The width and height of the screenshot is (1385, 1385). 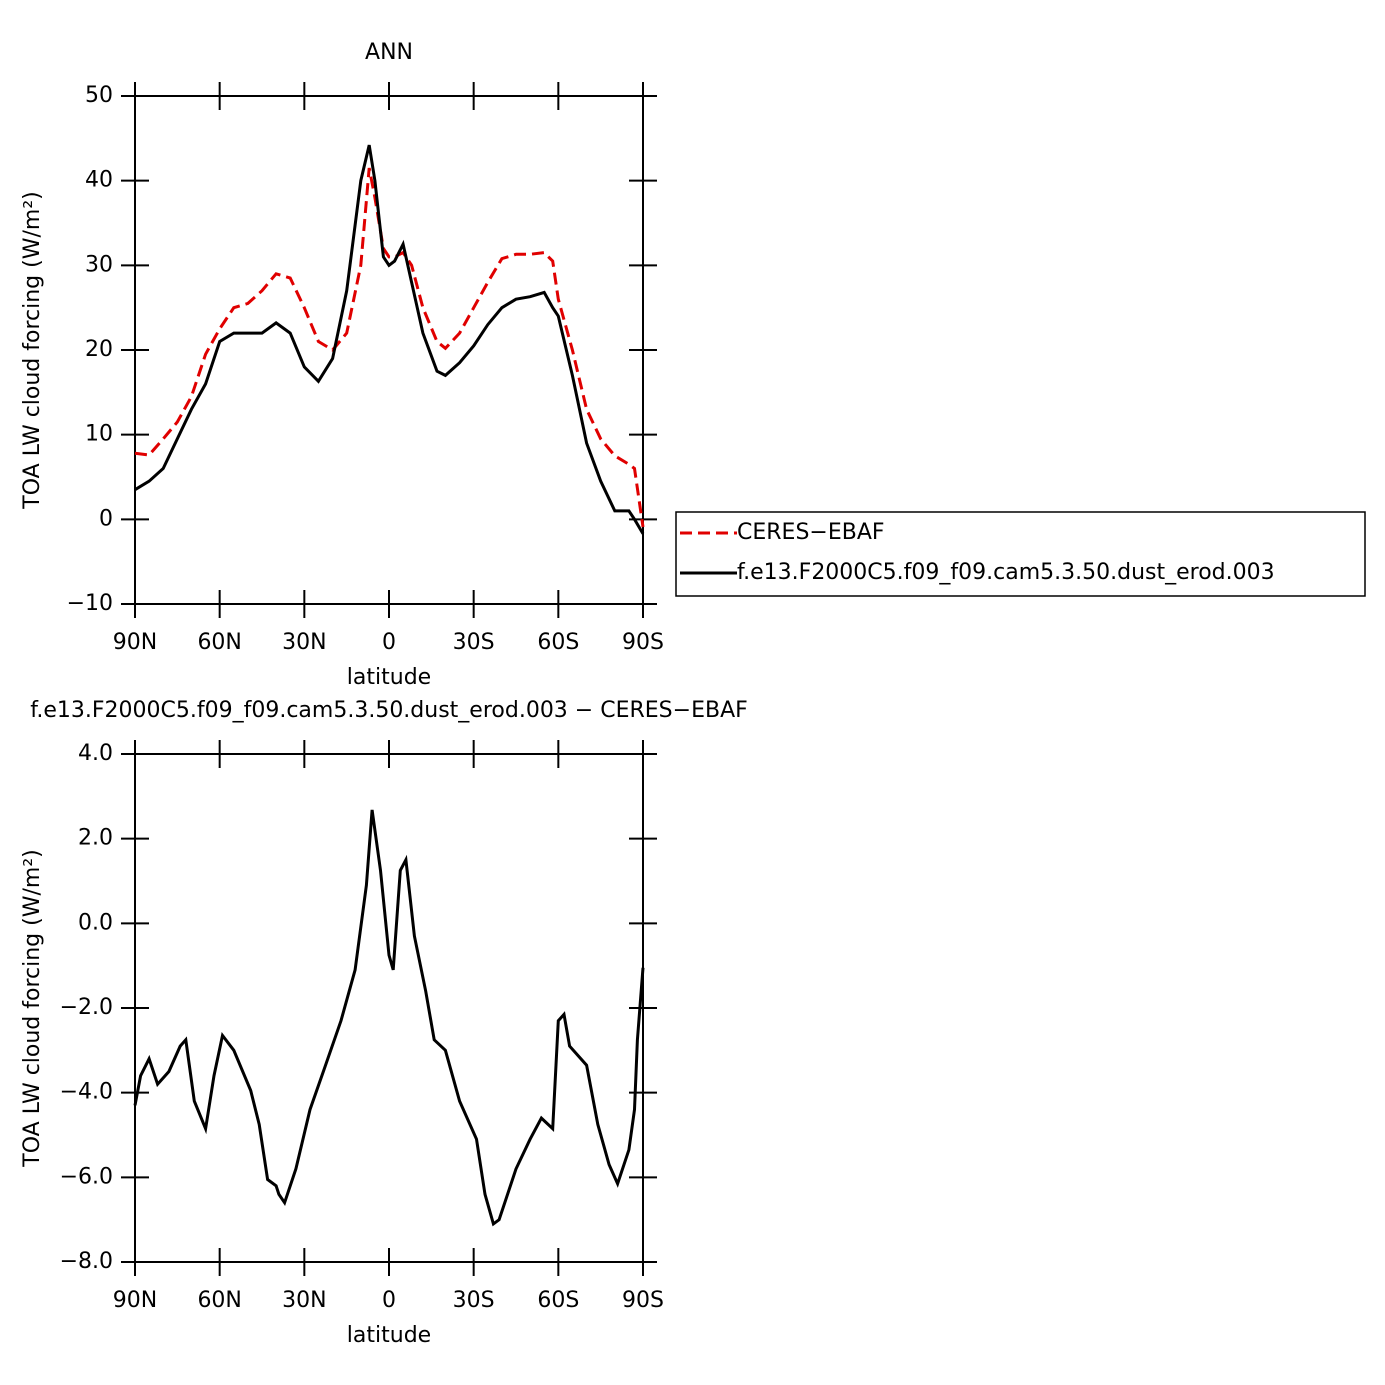 I want to click on y-tick-label: 50, so click(x=99, y=95).